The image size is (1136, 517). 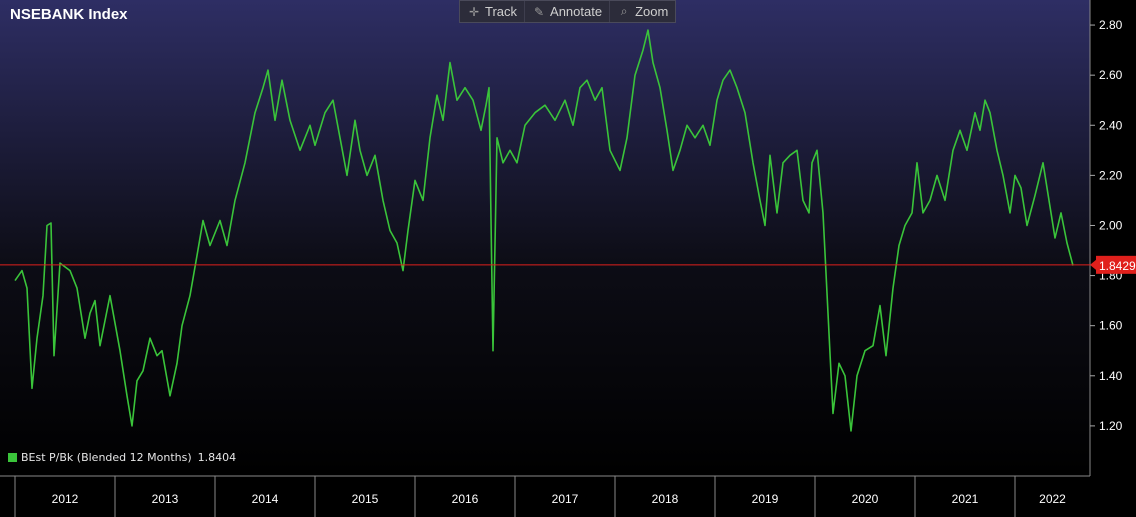 I want to click on x-tick-label: 2012, so click(x=65, y=499).